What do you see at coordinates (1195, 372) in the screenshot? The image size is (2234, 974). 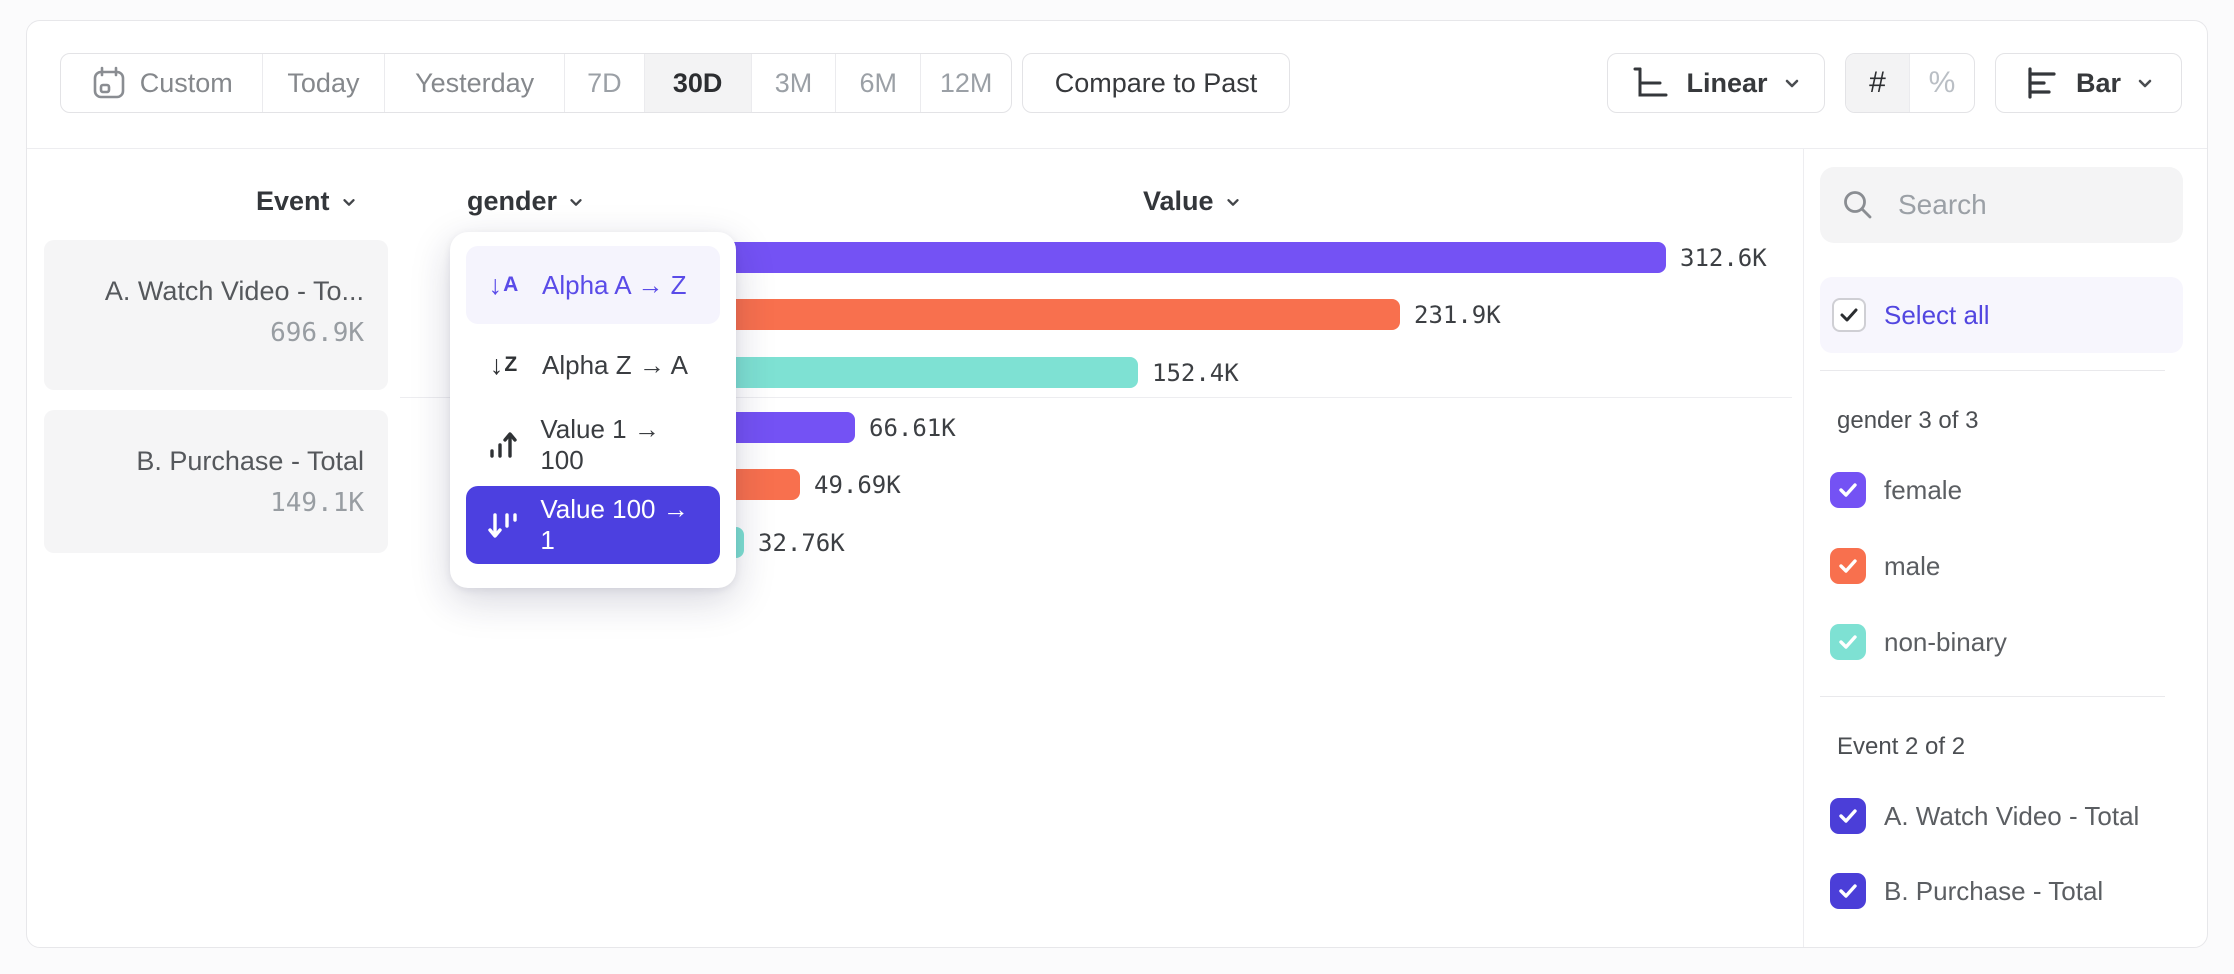 I see `bar-value-label: 152.4K` at bounding box center [1195, 372].